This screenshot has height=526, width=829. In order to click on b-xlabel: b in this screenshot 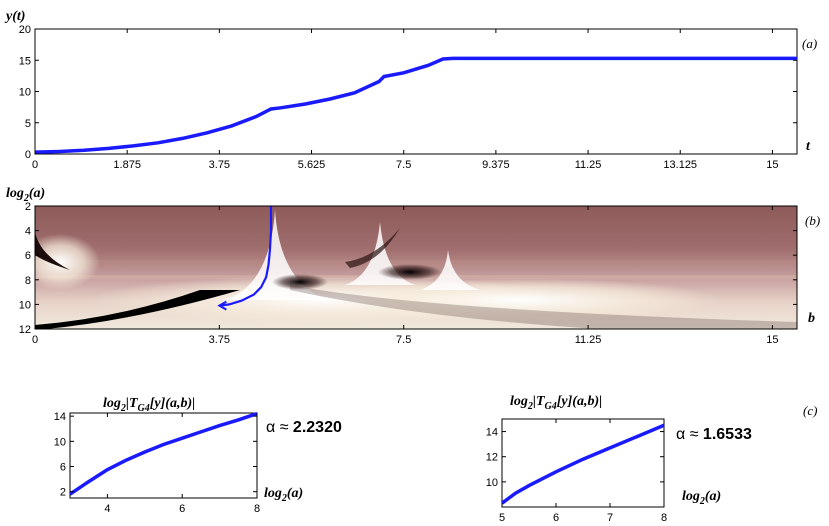, I will do `click(811, 318)`.